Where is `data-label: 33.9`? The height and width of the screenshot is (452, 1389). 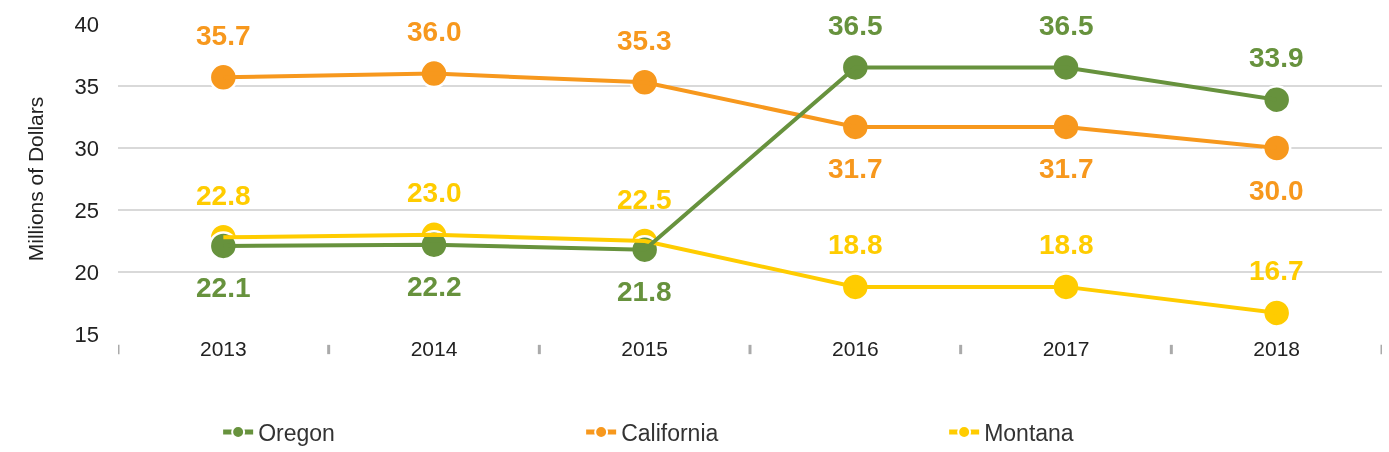
data-label: 33.9 is located at coordinates (1276, 57).